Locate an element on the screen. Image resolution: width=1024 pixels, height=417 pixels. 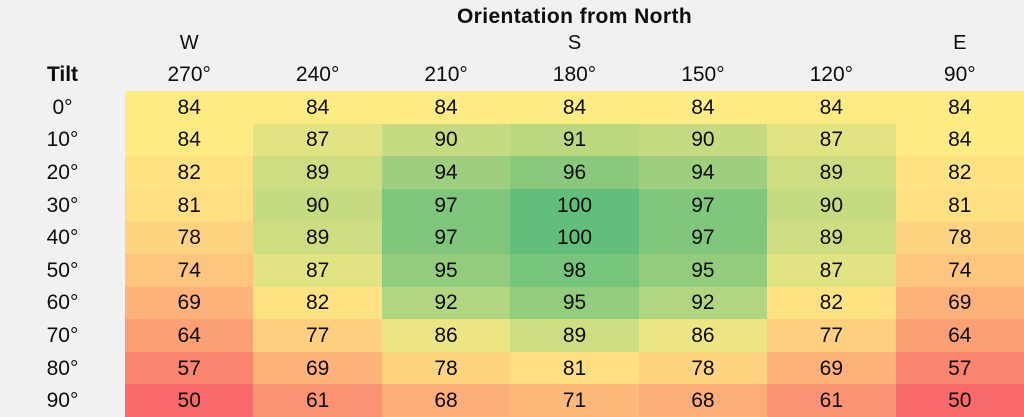
row-label: 70° is located at coordinates (62, 335).